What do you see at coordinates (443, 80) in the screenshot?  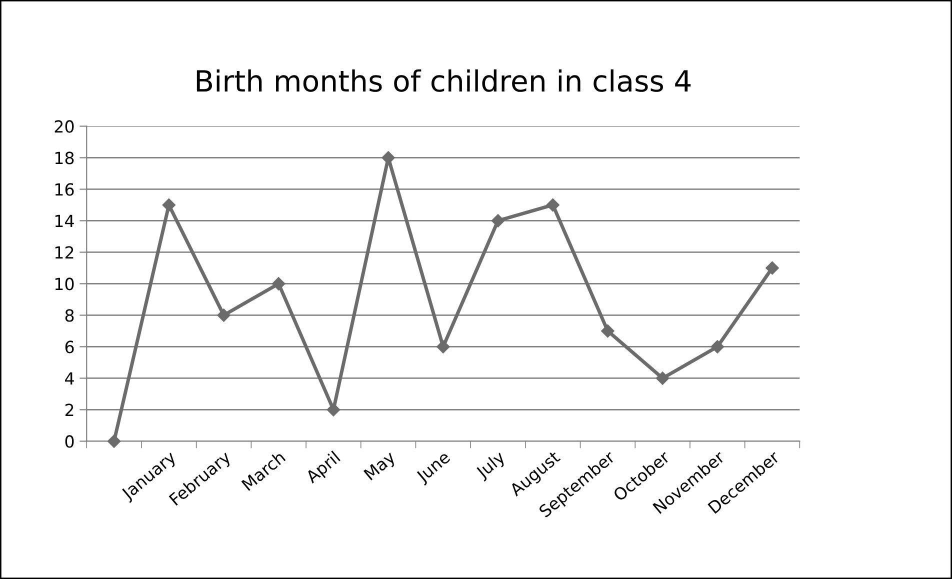 I see `chart-title: Birth months of children in class 4` at bounding box center [443, 80].